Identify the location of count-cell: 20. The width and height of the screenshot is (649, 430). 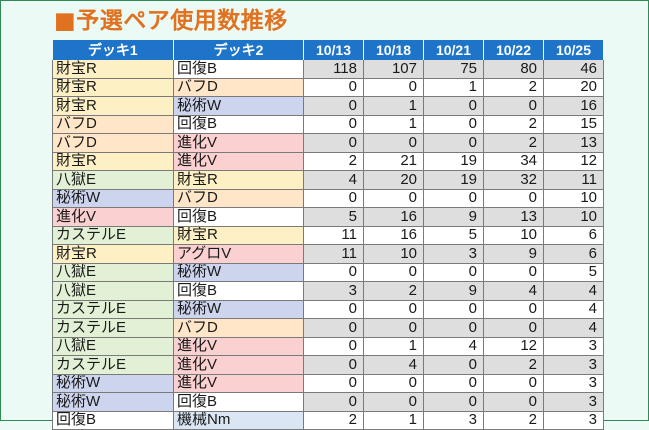
(573, 87).